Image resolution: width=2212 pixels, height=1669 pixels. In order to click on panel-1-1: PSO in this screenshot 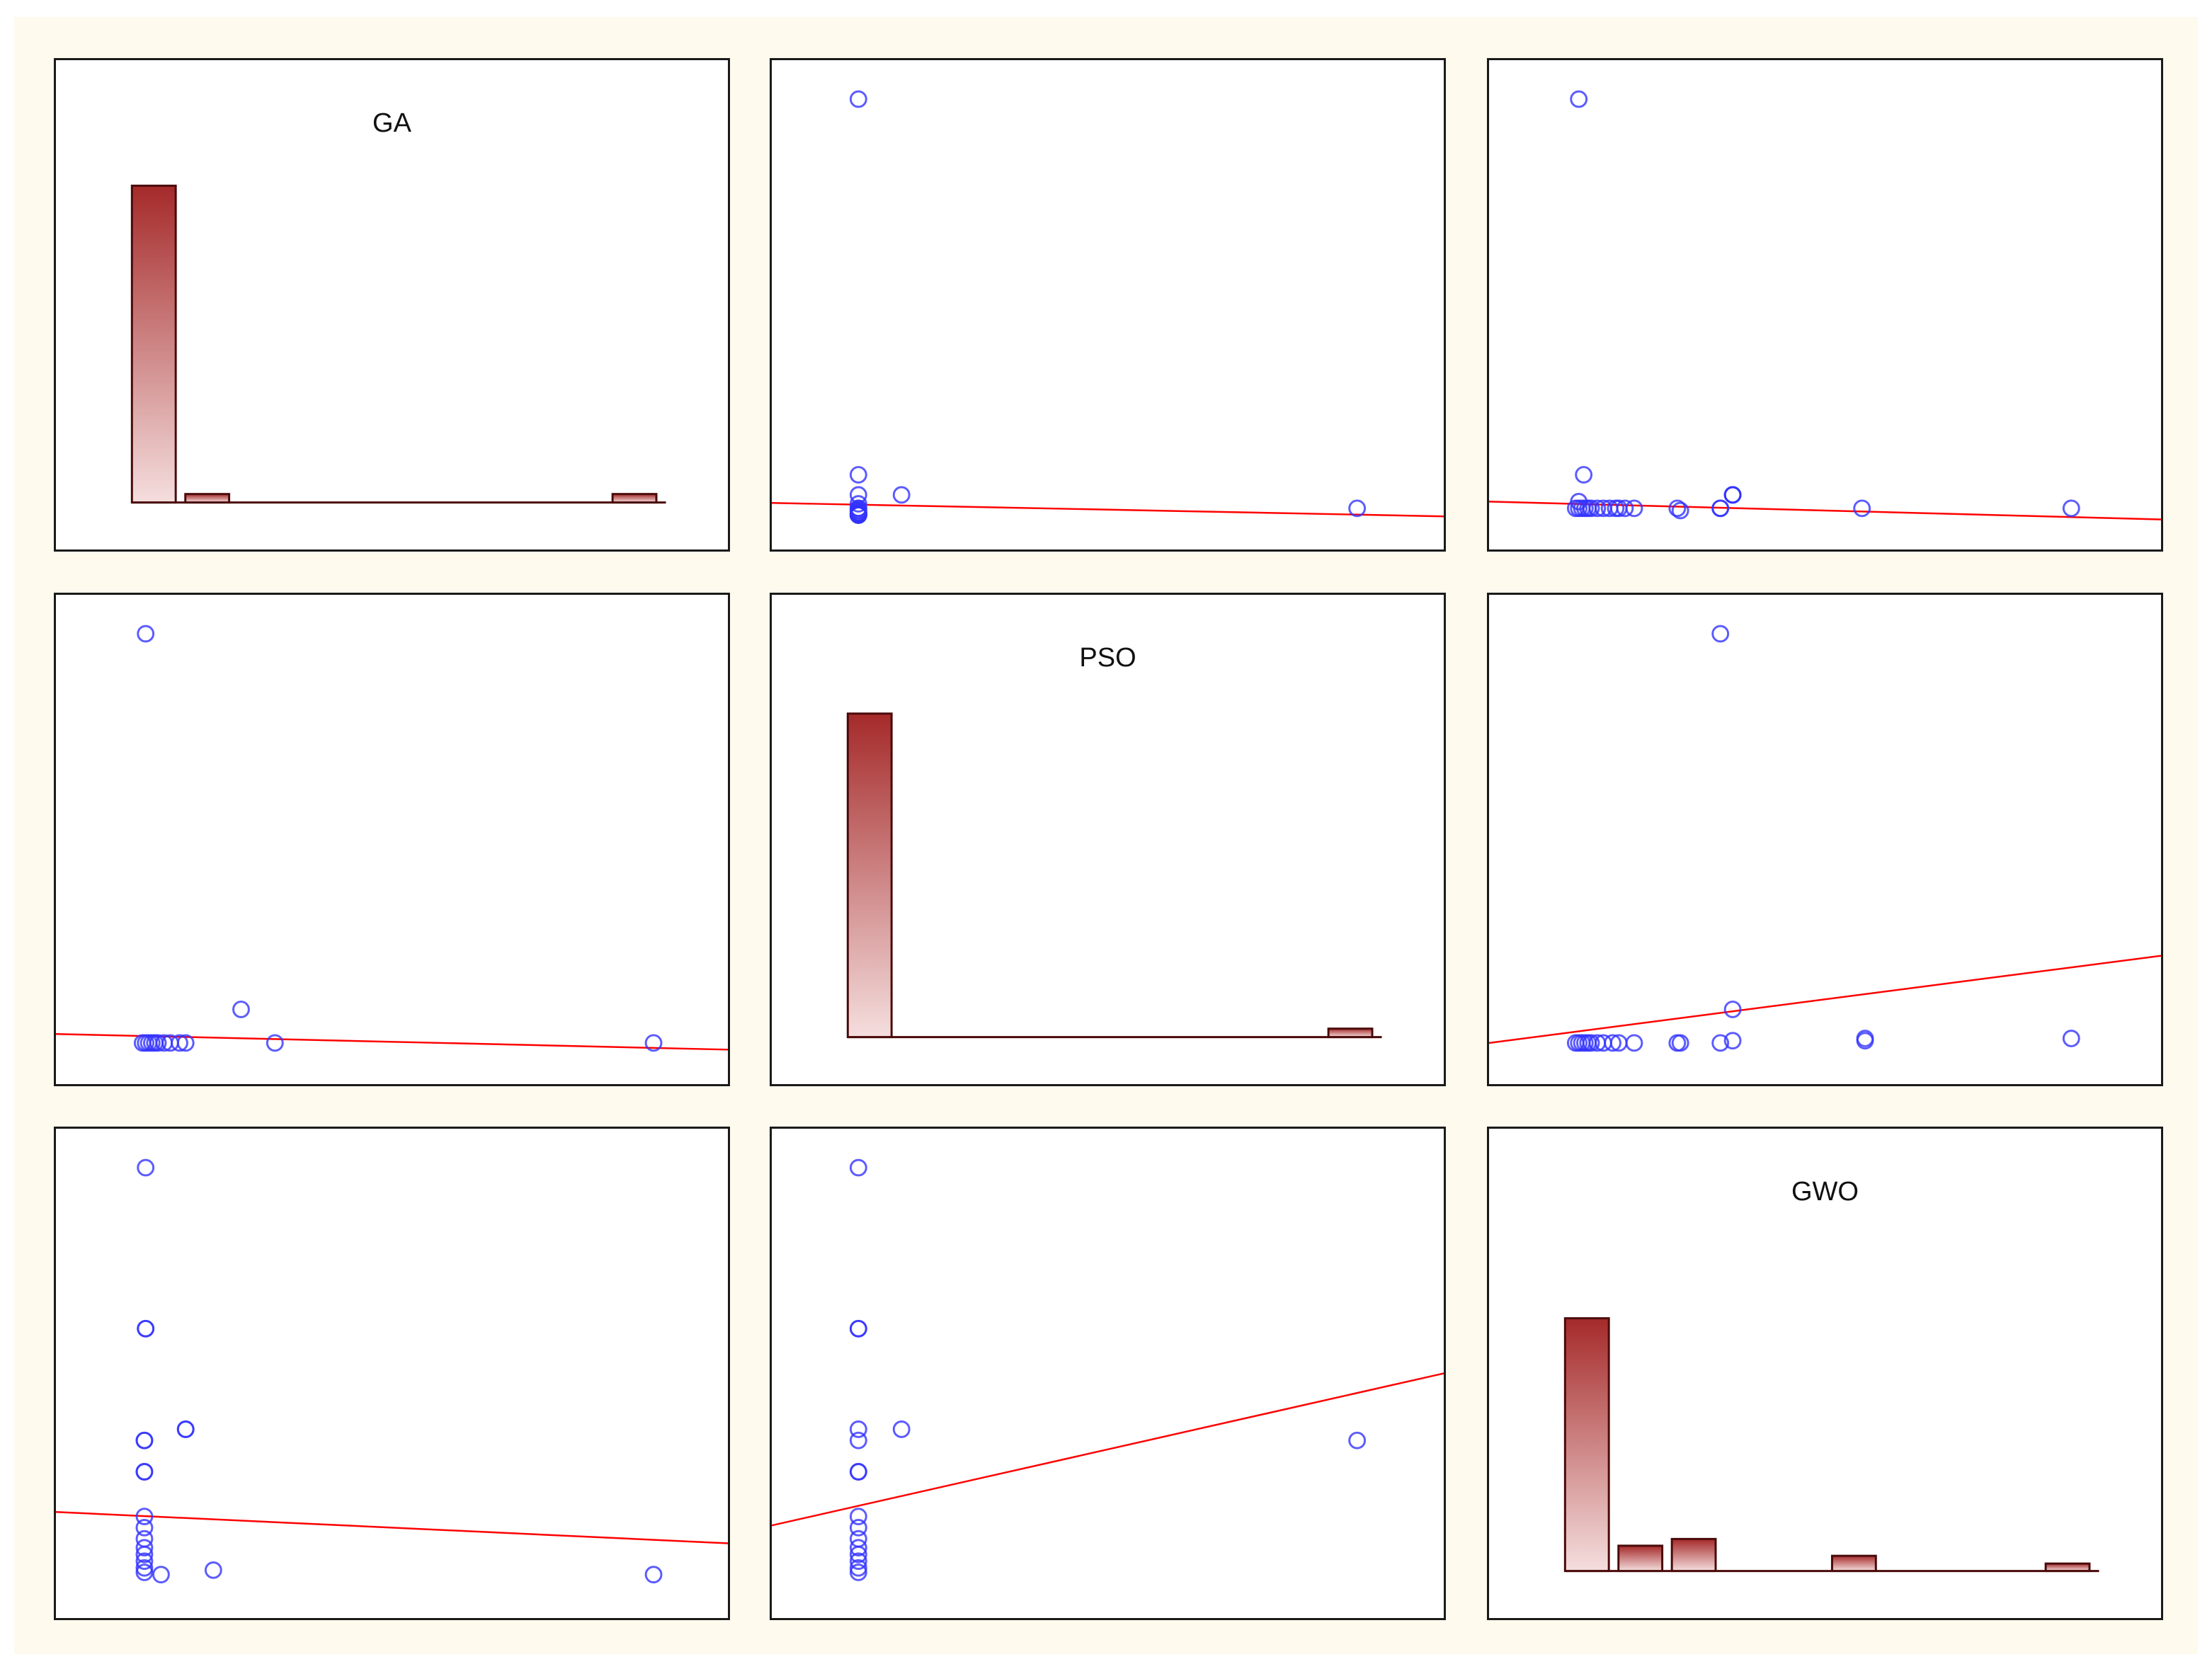, I will do `click(1108, 839)`.